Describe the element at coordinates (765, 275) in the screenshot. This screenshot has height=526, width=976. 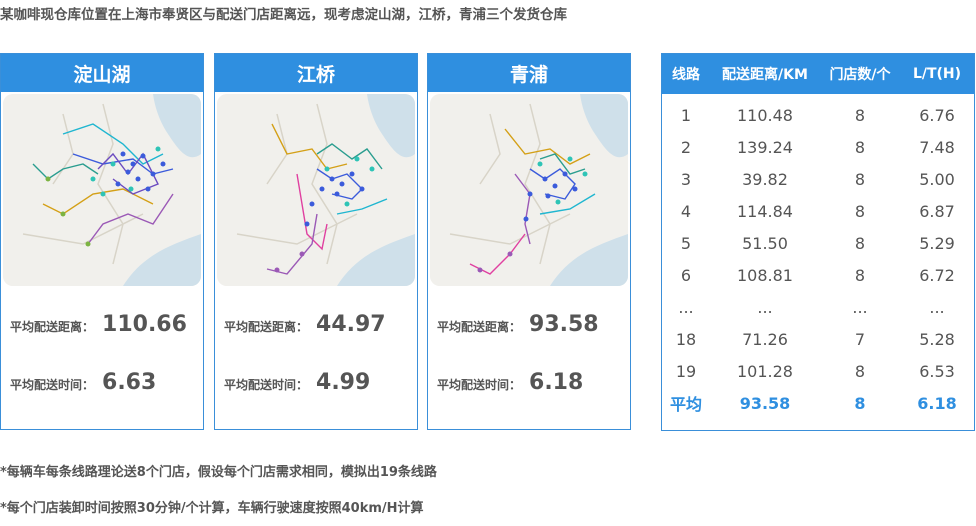
I see `cell-distance: 108.81` at that location.